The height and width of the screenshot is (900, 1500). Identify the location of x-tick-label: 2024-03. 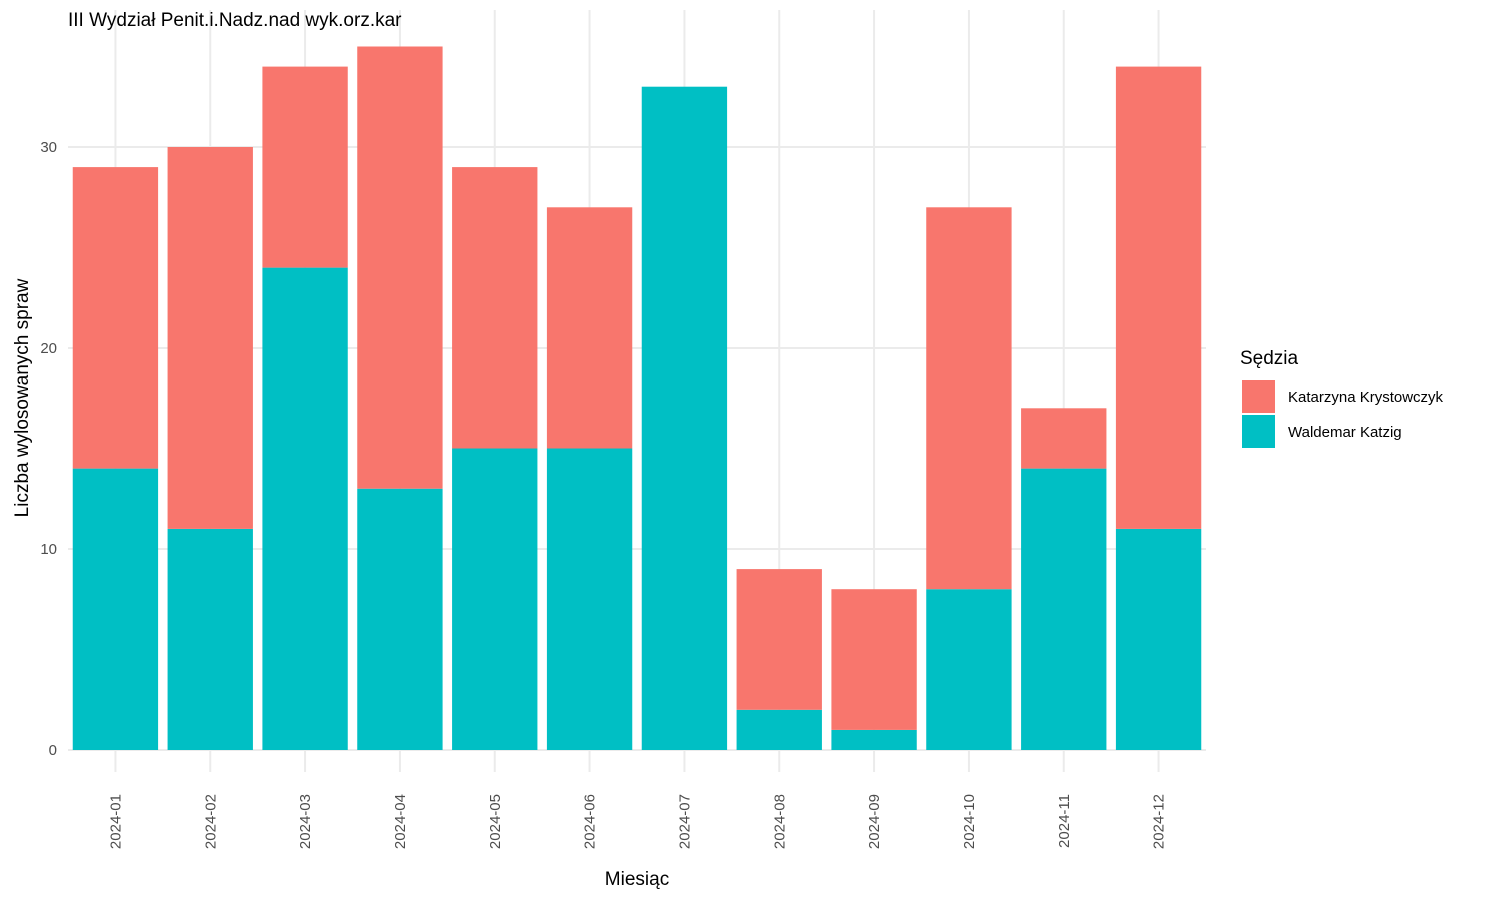
(305, 821).